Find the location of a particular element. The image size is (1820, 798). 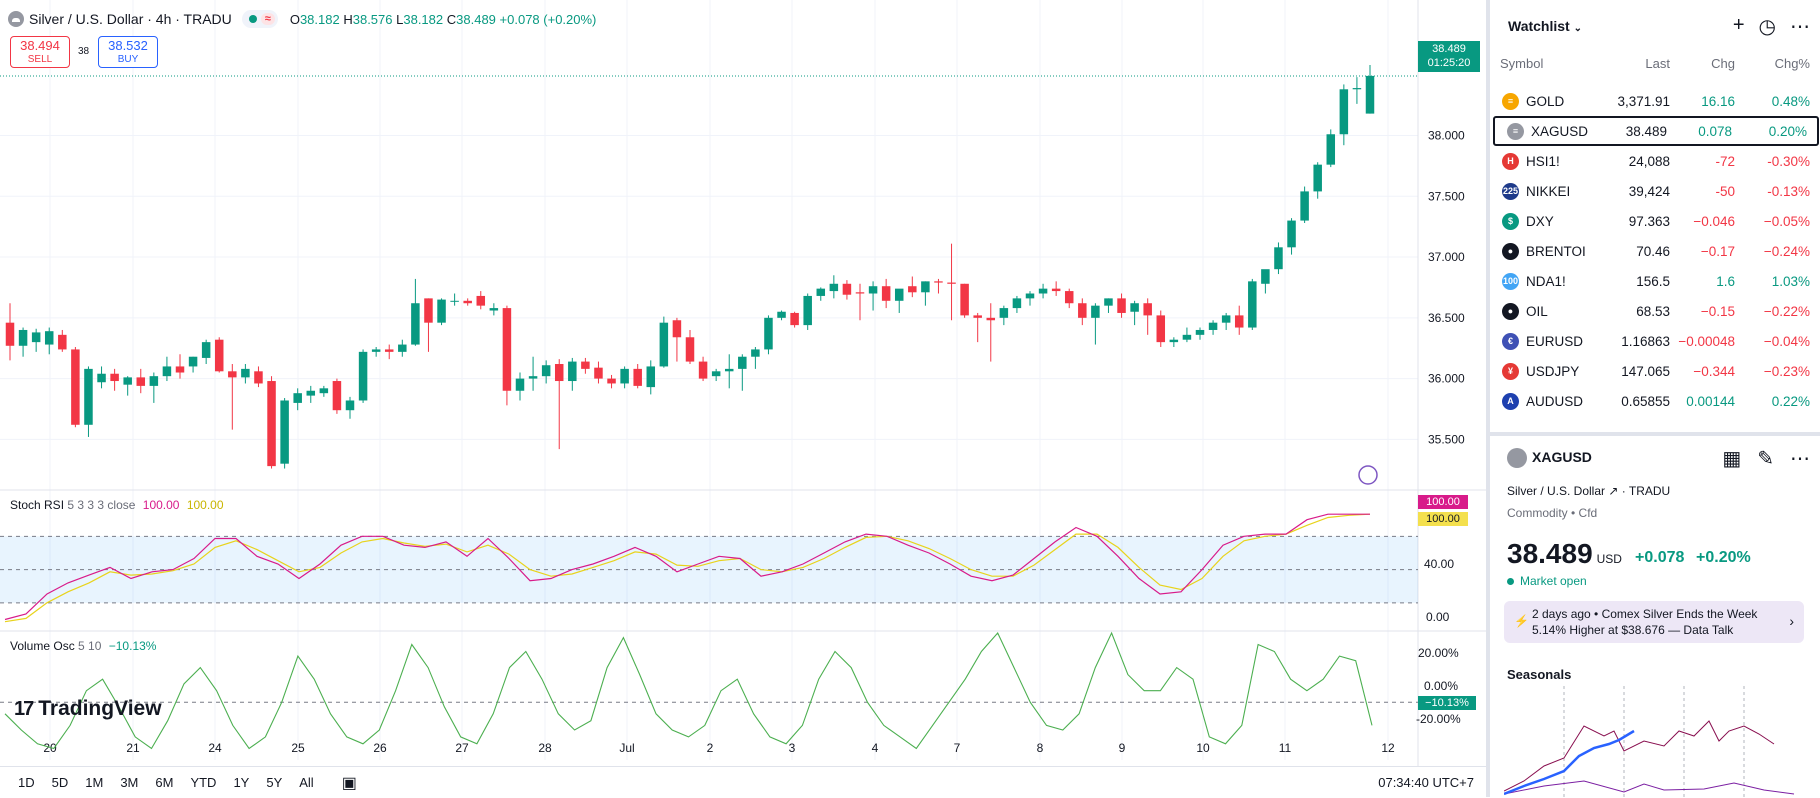

range-all: All is located at coordinates (306, 782).